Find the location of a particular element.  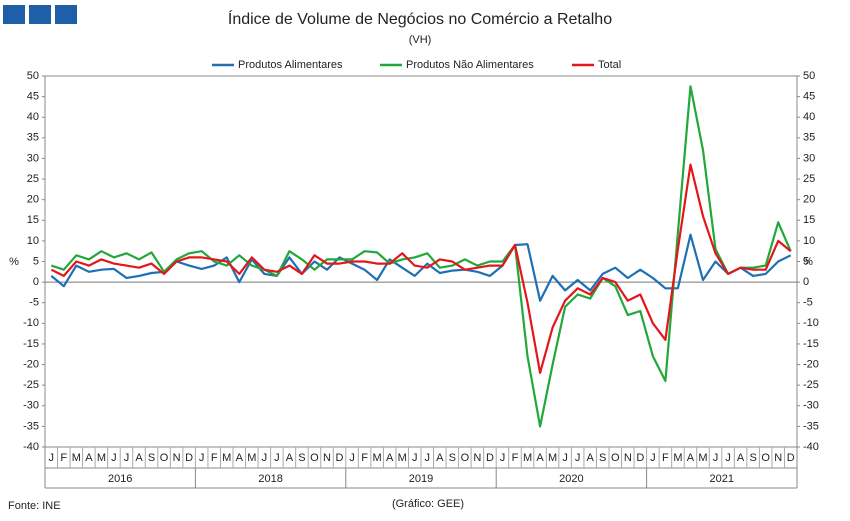

y-tick-label: -20 is located at coordinates (31, 364).